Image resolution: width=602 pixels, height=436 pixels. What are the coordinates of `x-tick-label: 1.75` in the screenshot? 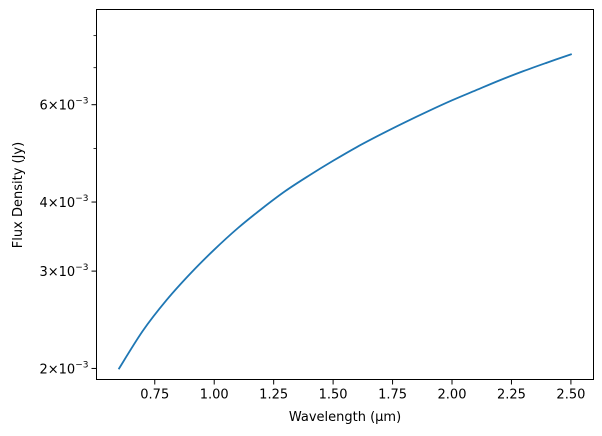 It's located at (392, 395).